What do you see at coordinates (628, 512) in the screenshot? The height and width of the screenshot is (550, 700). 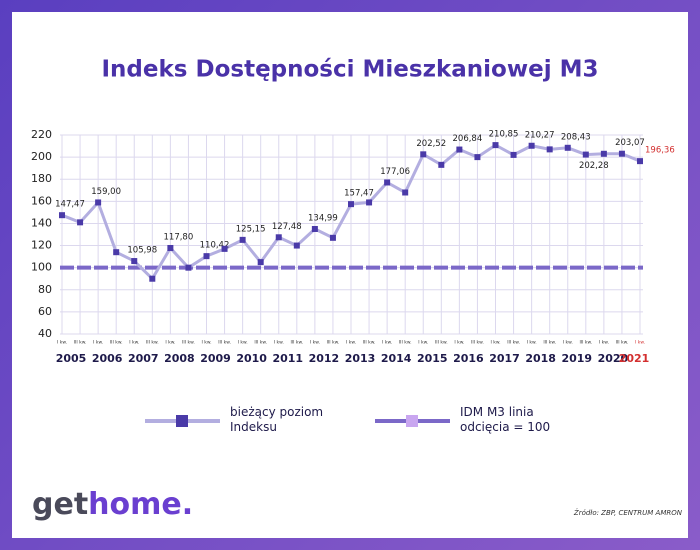 I see `source: Źródło: ZBP, CENTRUM AMRON` at bounding box center [628, 512].